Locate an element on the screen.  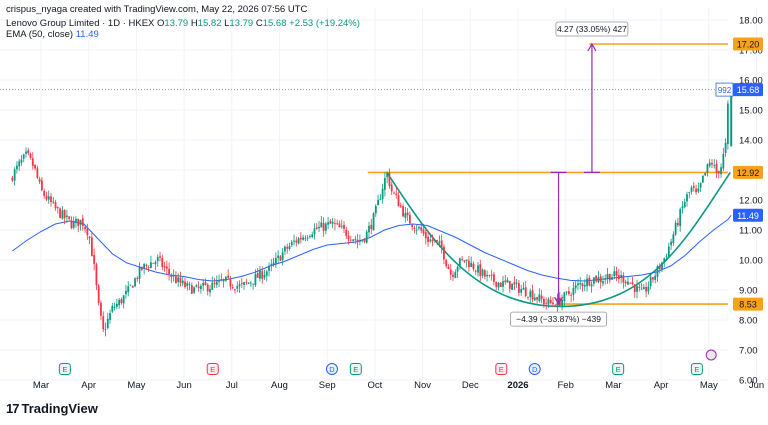
ema-label: EMA (50, close) is located at coordinates (40, 34).